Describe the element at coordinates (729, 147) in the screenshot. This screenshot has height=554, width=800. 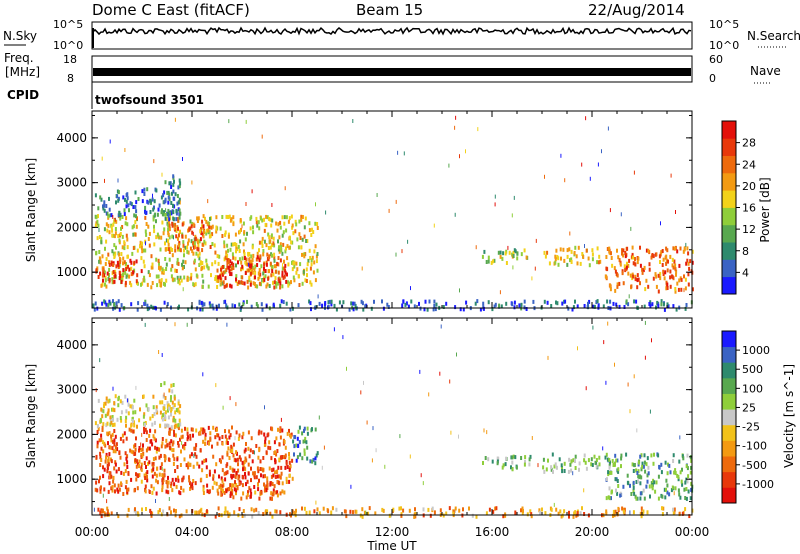
I see `colorbar-segment` at that location.